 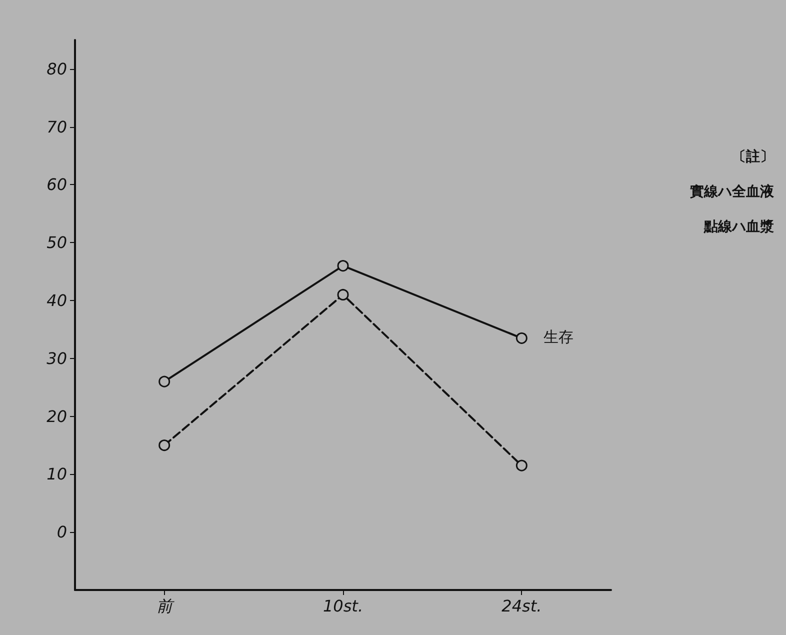 What do you see at coordinates (56, 184) in the screenshot?
I see `y-tick-label: 60` at bounding box center [56, 184].